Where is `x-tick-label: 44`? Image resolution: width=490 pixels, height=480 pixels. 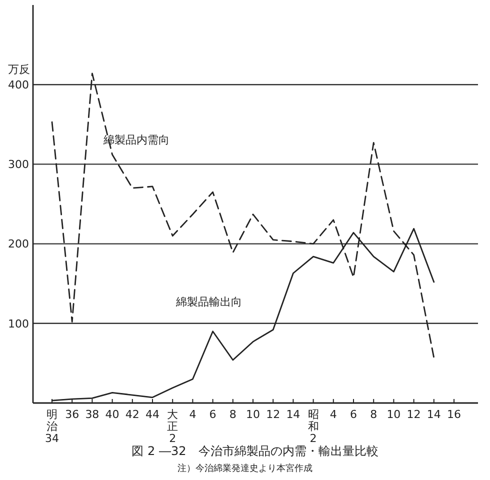
x-tick-label: 44 is located at coordinates (153, 414).